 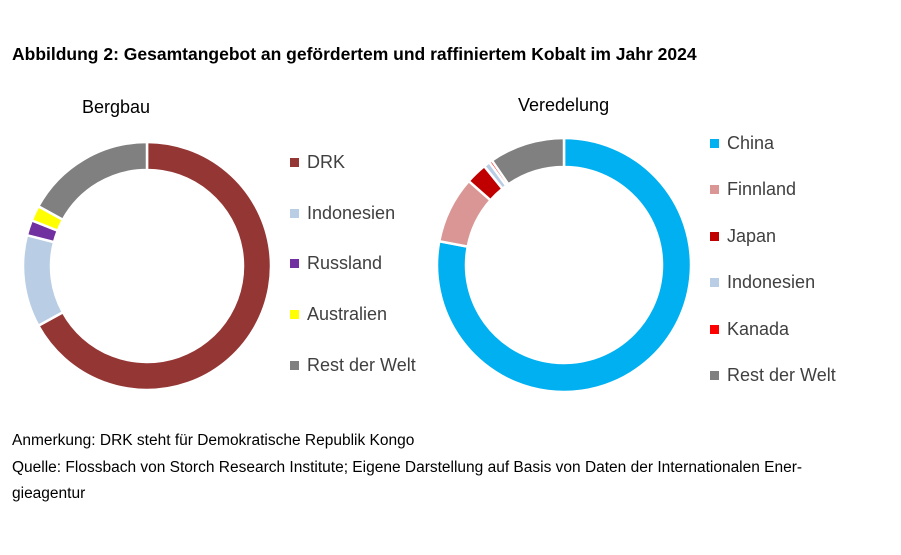 What do you see at coordinates (751, 143) in the screenshot?
I see `legend-label: China` at bounding box center [751, 143].